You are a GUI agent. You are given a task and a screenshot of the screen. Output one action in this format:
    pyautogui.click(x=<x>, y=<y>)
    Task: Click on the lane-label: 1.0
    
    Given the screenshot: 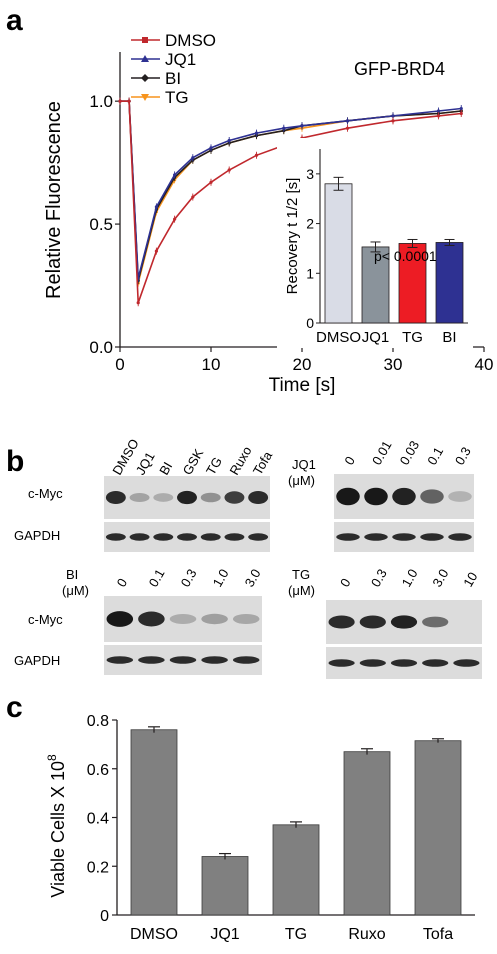 What is the action you would take?
    pyautogui.click(x=410, y=577)
    